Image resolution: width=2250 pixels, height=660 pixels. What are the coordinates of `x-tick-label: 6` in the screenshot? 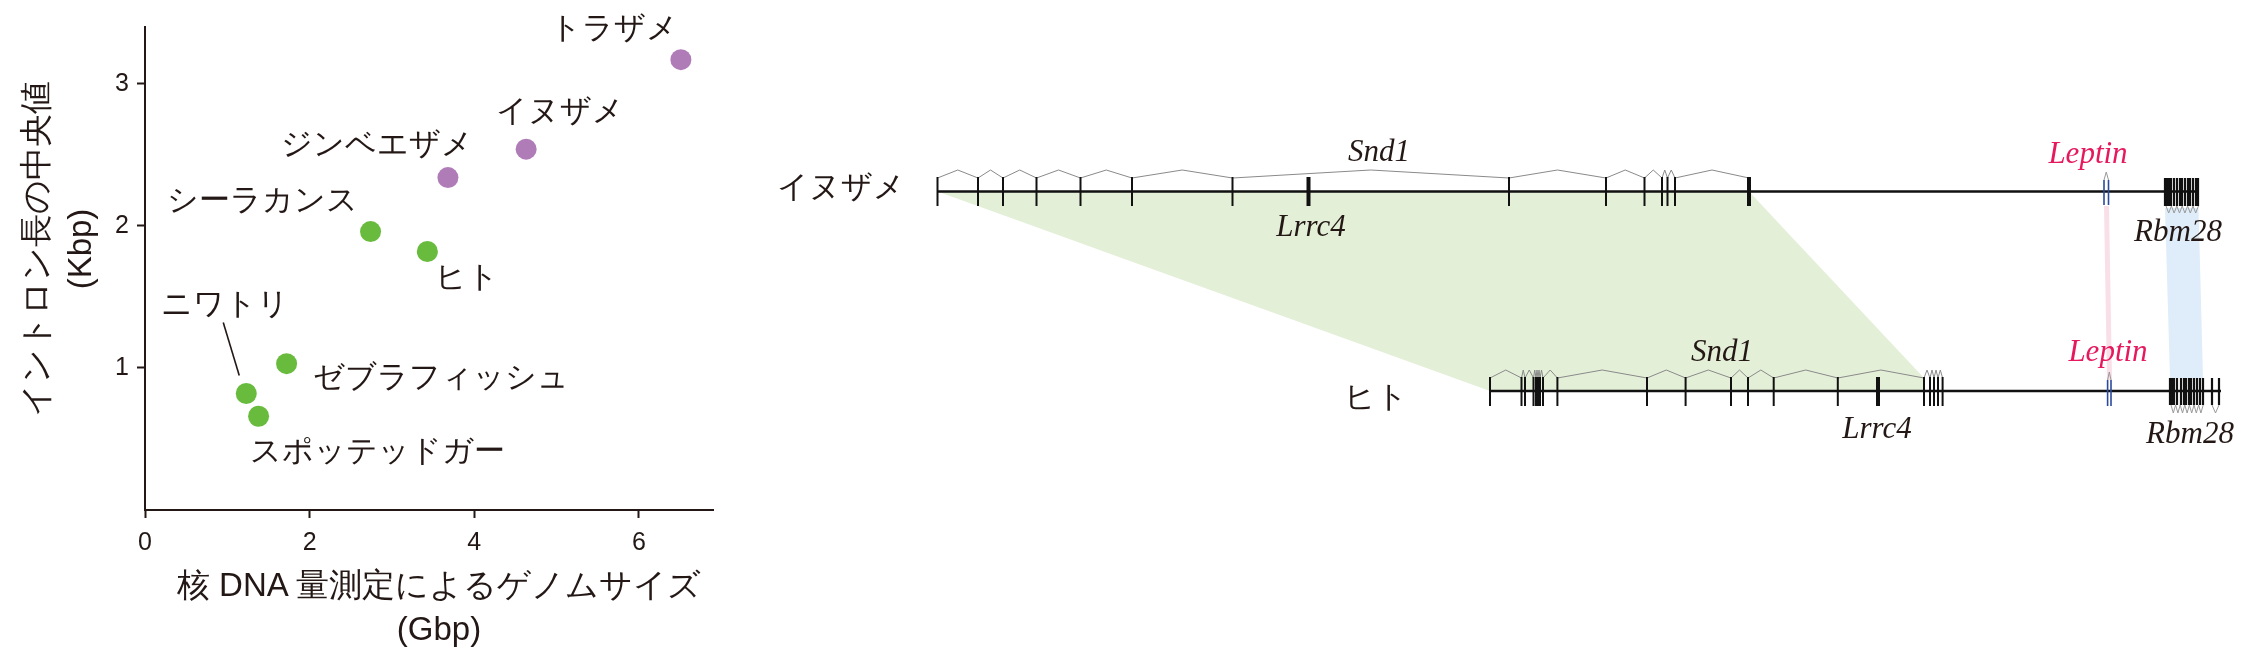 It's located at (638, 540).